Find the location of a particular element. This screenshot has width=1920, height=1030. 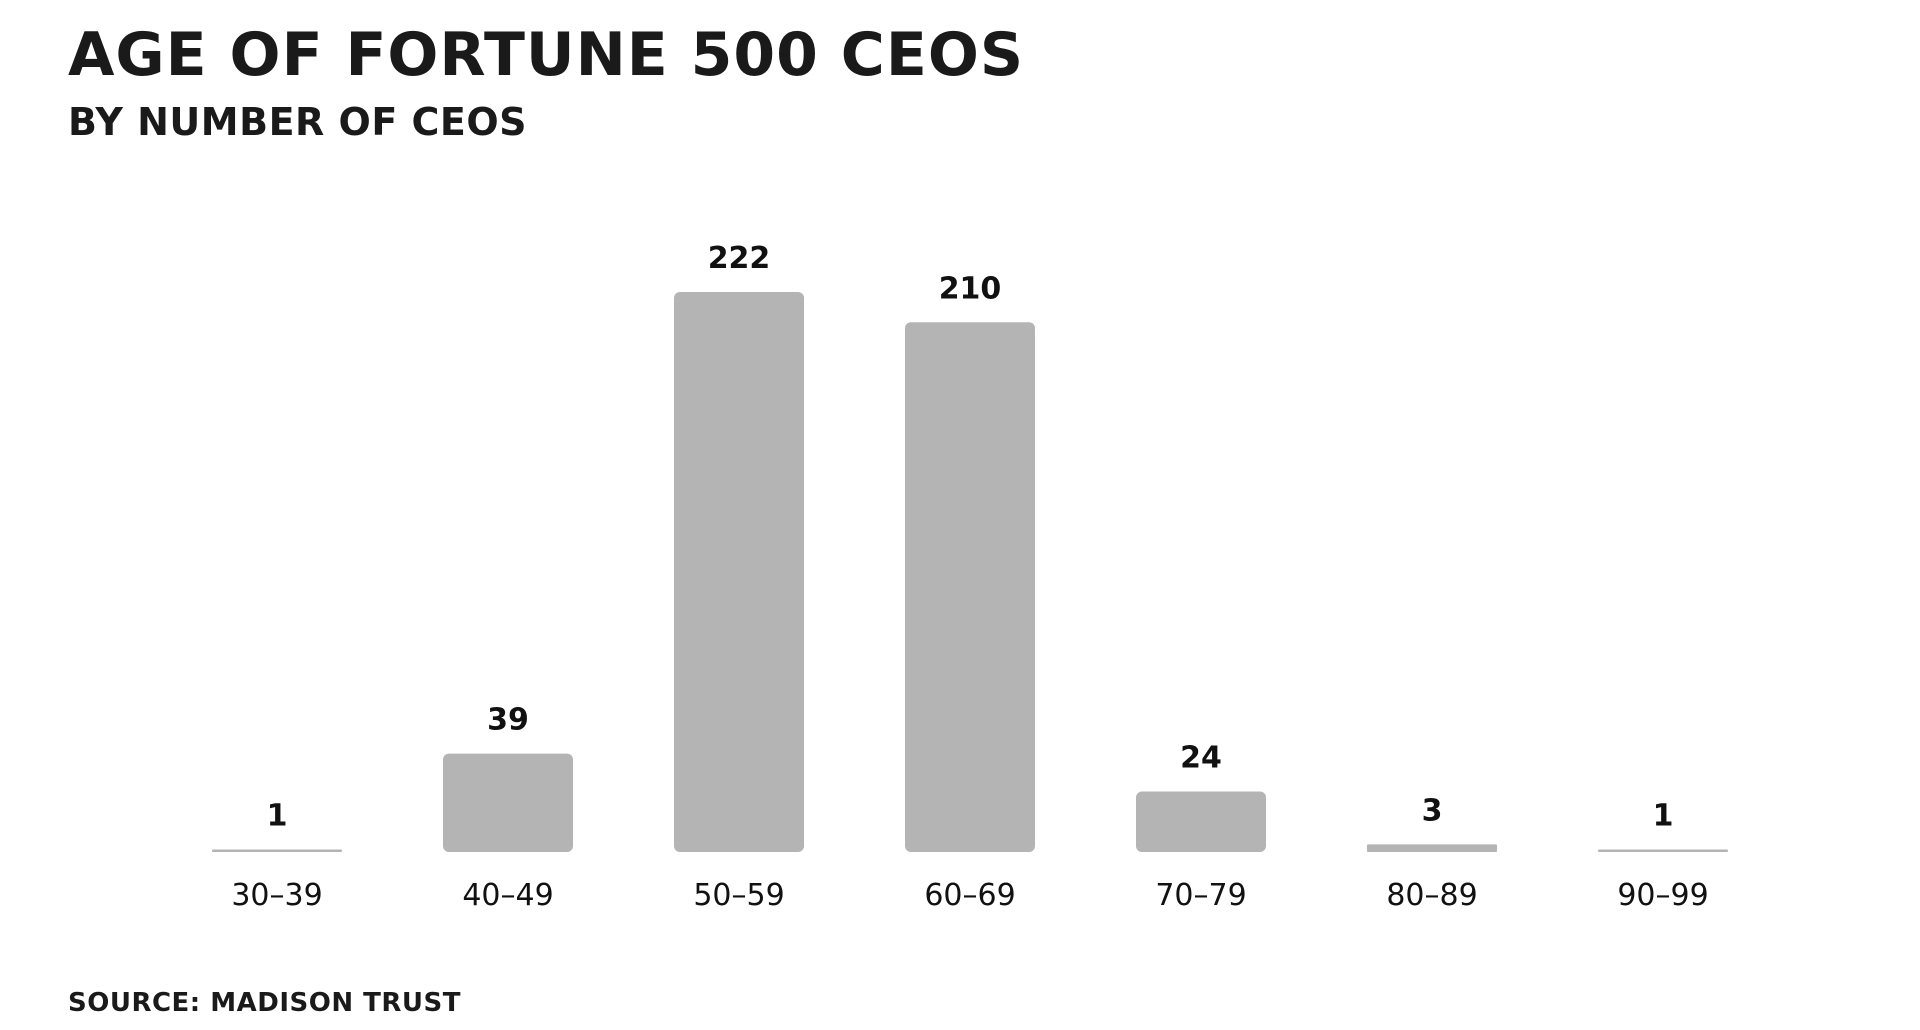

bar-90–99 is located at coordinates (1663, 850).